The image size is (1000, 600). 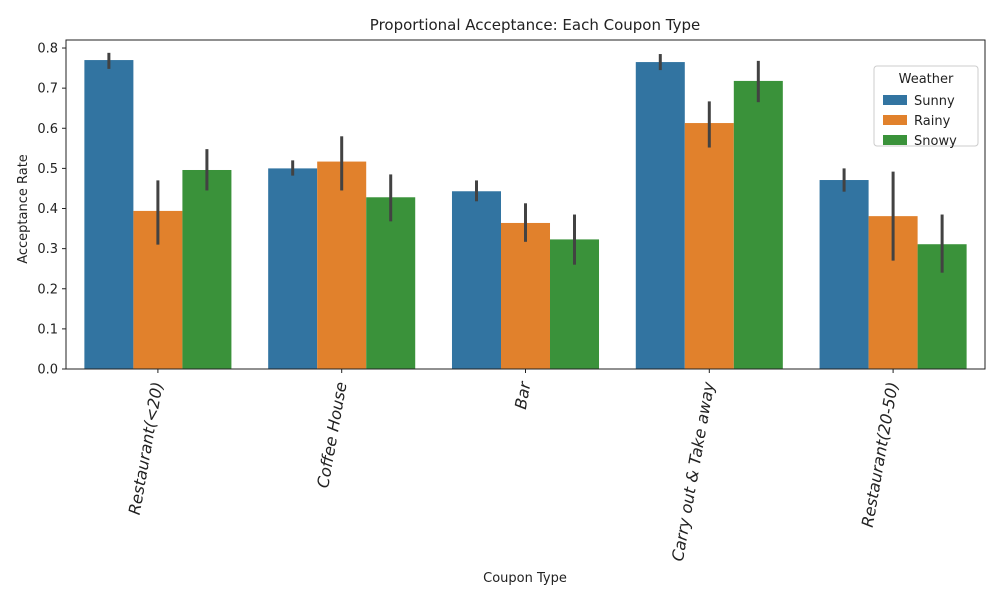 I want to click on legend-label-rainy: Rainy, so click(x=932, y=121).